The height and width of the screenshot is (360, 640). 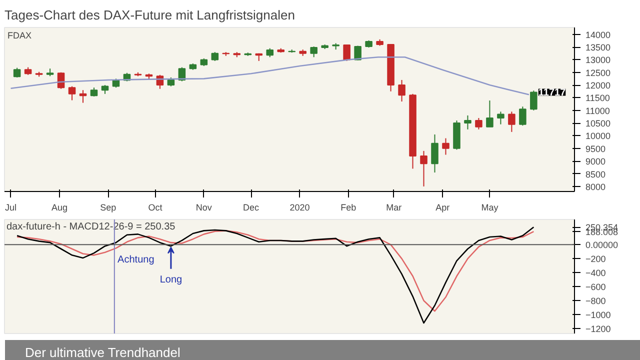 I want to click on y-tick-label: 12500, so click(x=598, y=73).